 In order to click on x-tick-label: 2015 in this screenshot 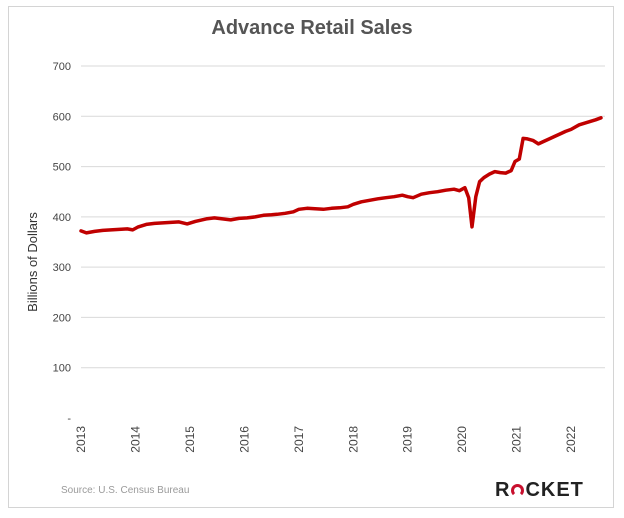, I will do `click(190, 439)`.